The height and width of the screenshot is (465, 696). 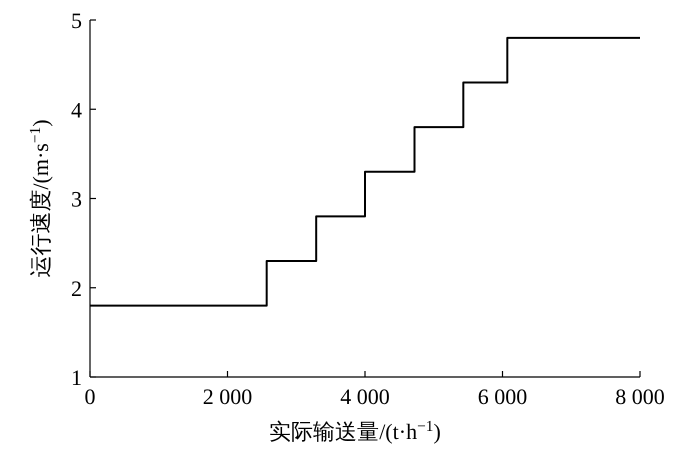 I want to click on x-tick-label: 0, so click(x=90, y=396).